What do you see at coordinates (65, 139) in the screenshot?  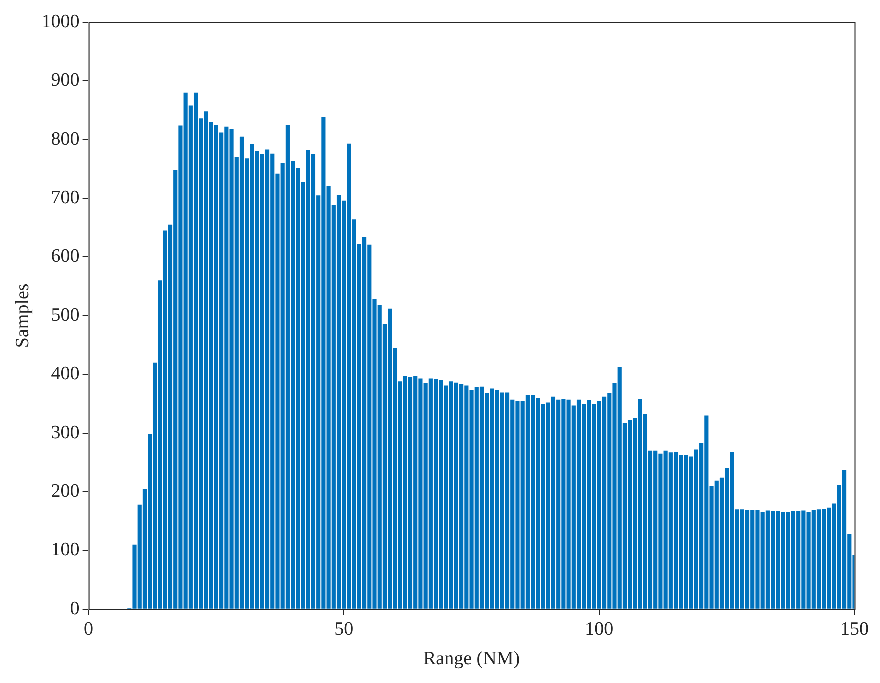 I see `y-tick-label: 800` at bounding box center [65, 139].